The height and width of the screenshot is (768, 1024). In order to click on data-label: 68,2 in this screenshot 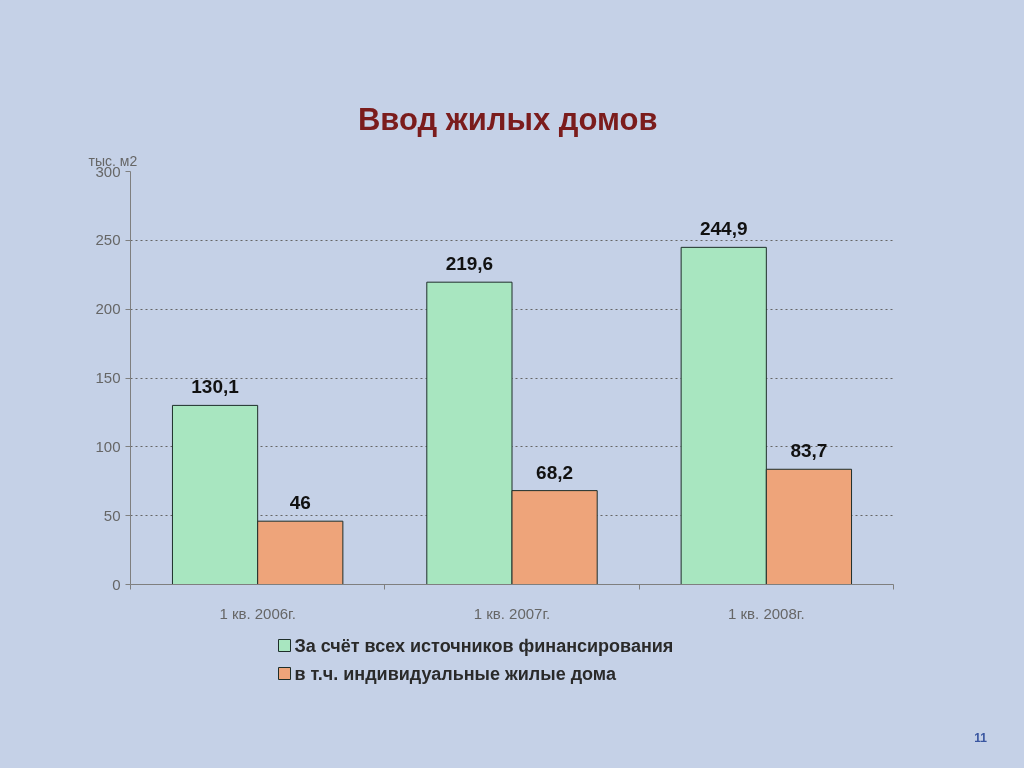, I will do `click(555, 472)`.